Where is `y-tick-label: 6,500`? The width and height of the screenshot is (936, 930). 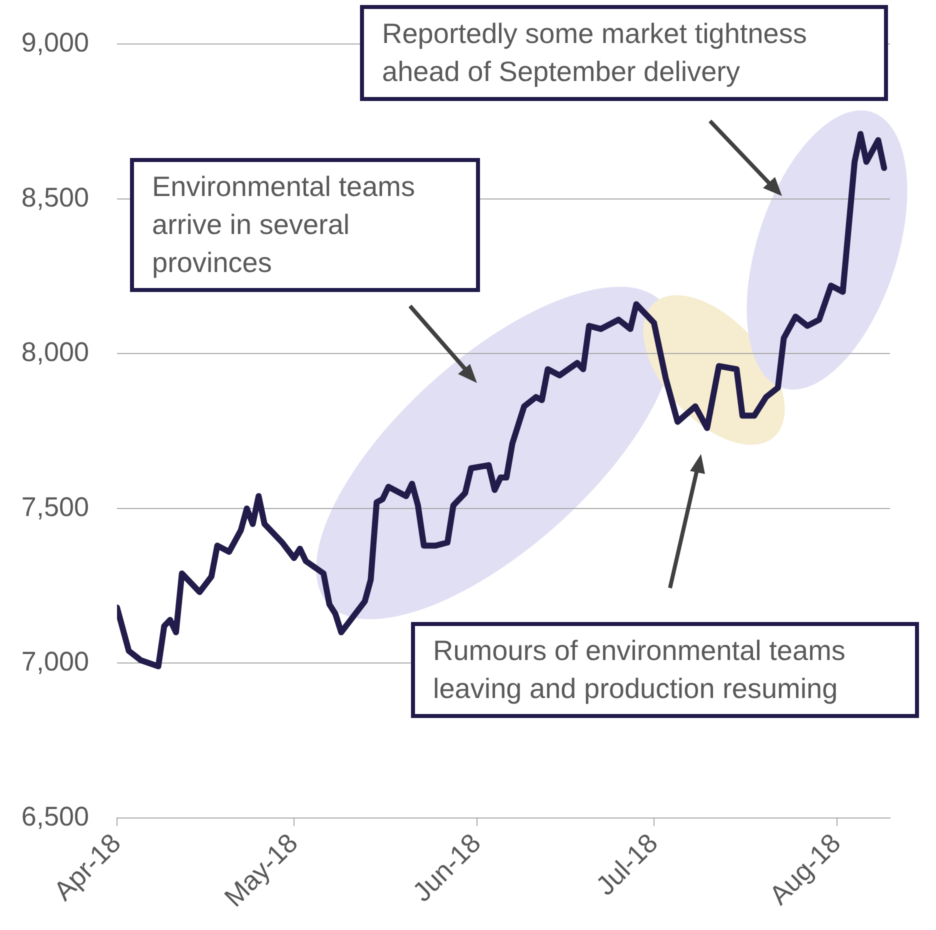 y-tick-label: 6,500 is located at coordinates (55, 816).